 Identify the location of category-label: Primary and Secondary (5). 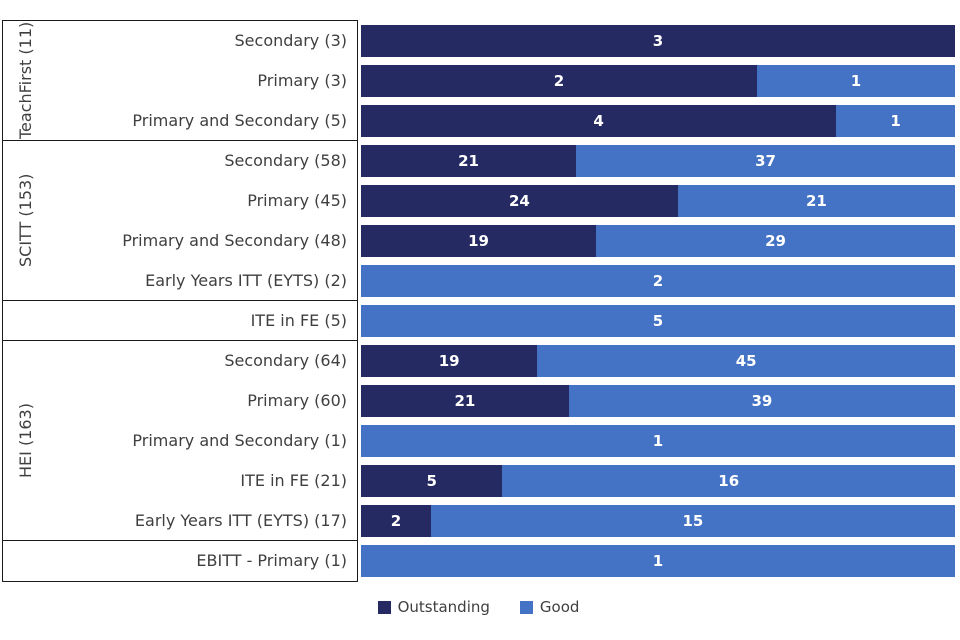
(239, 120).